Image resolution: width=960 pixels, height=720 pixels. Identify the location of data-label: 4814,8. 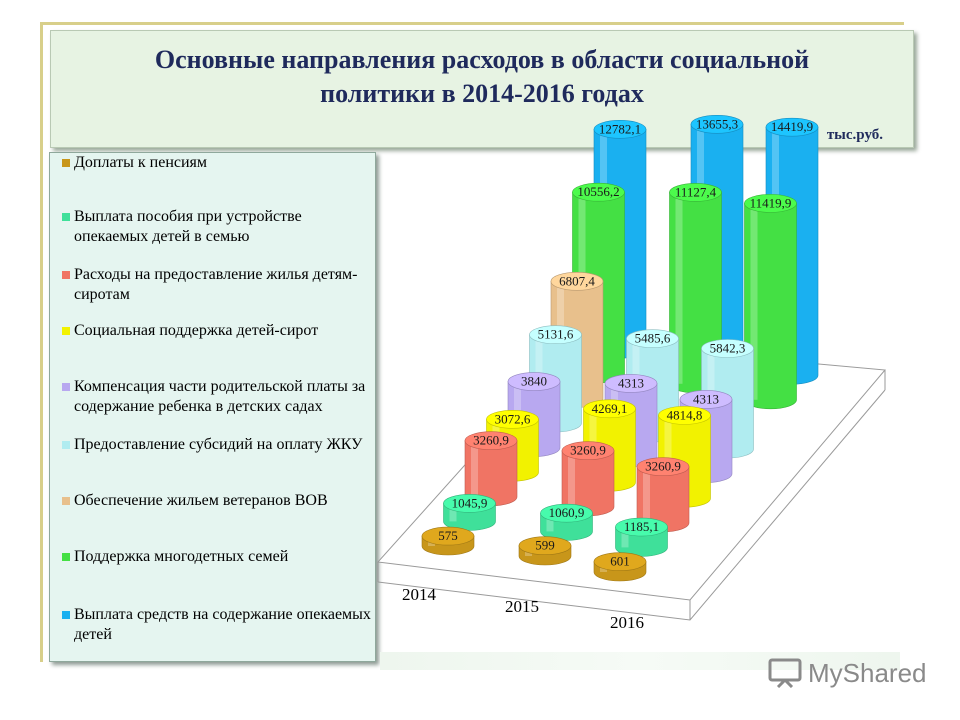
(685, 414).